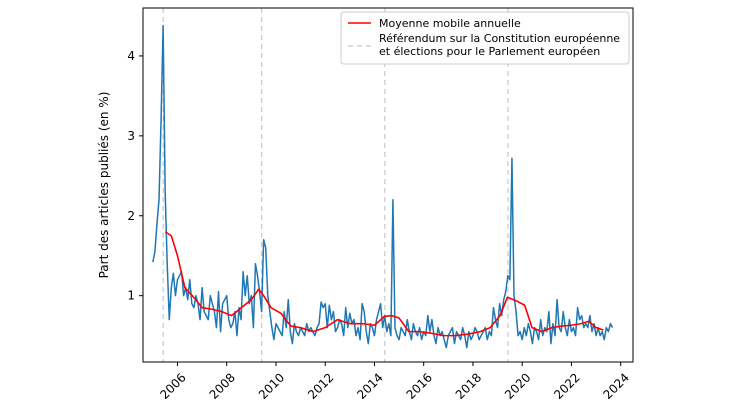 This screenshot has width=730, height=410. I want to click on y-tick-label: 1, so click(131, 296).